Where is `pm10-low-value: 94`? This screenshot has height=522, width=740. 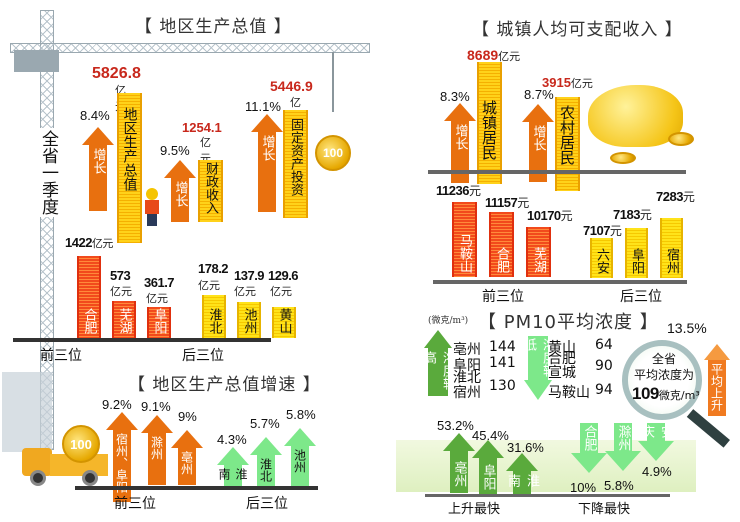
pm10-low-value: 94 is located at coordinates (604, 390).